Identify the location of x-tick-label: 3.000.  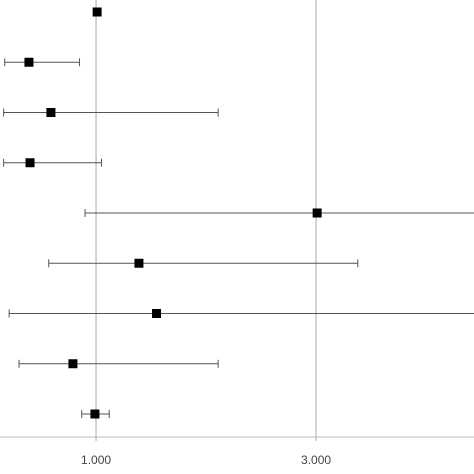
(316, 460).